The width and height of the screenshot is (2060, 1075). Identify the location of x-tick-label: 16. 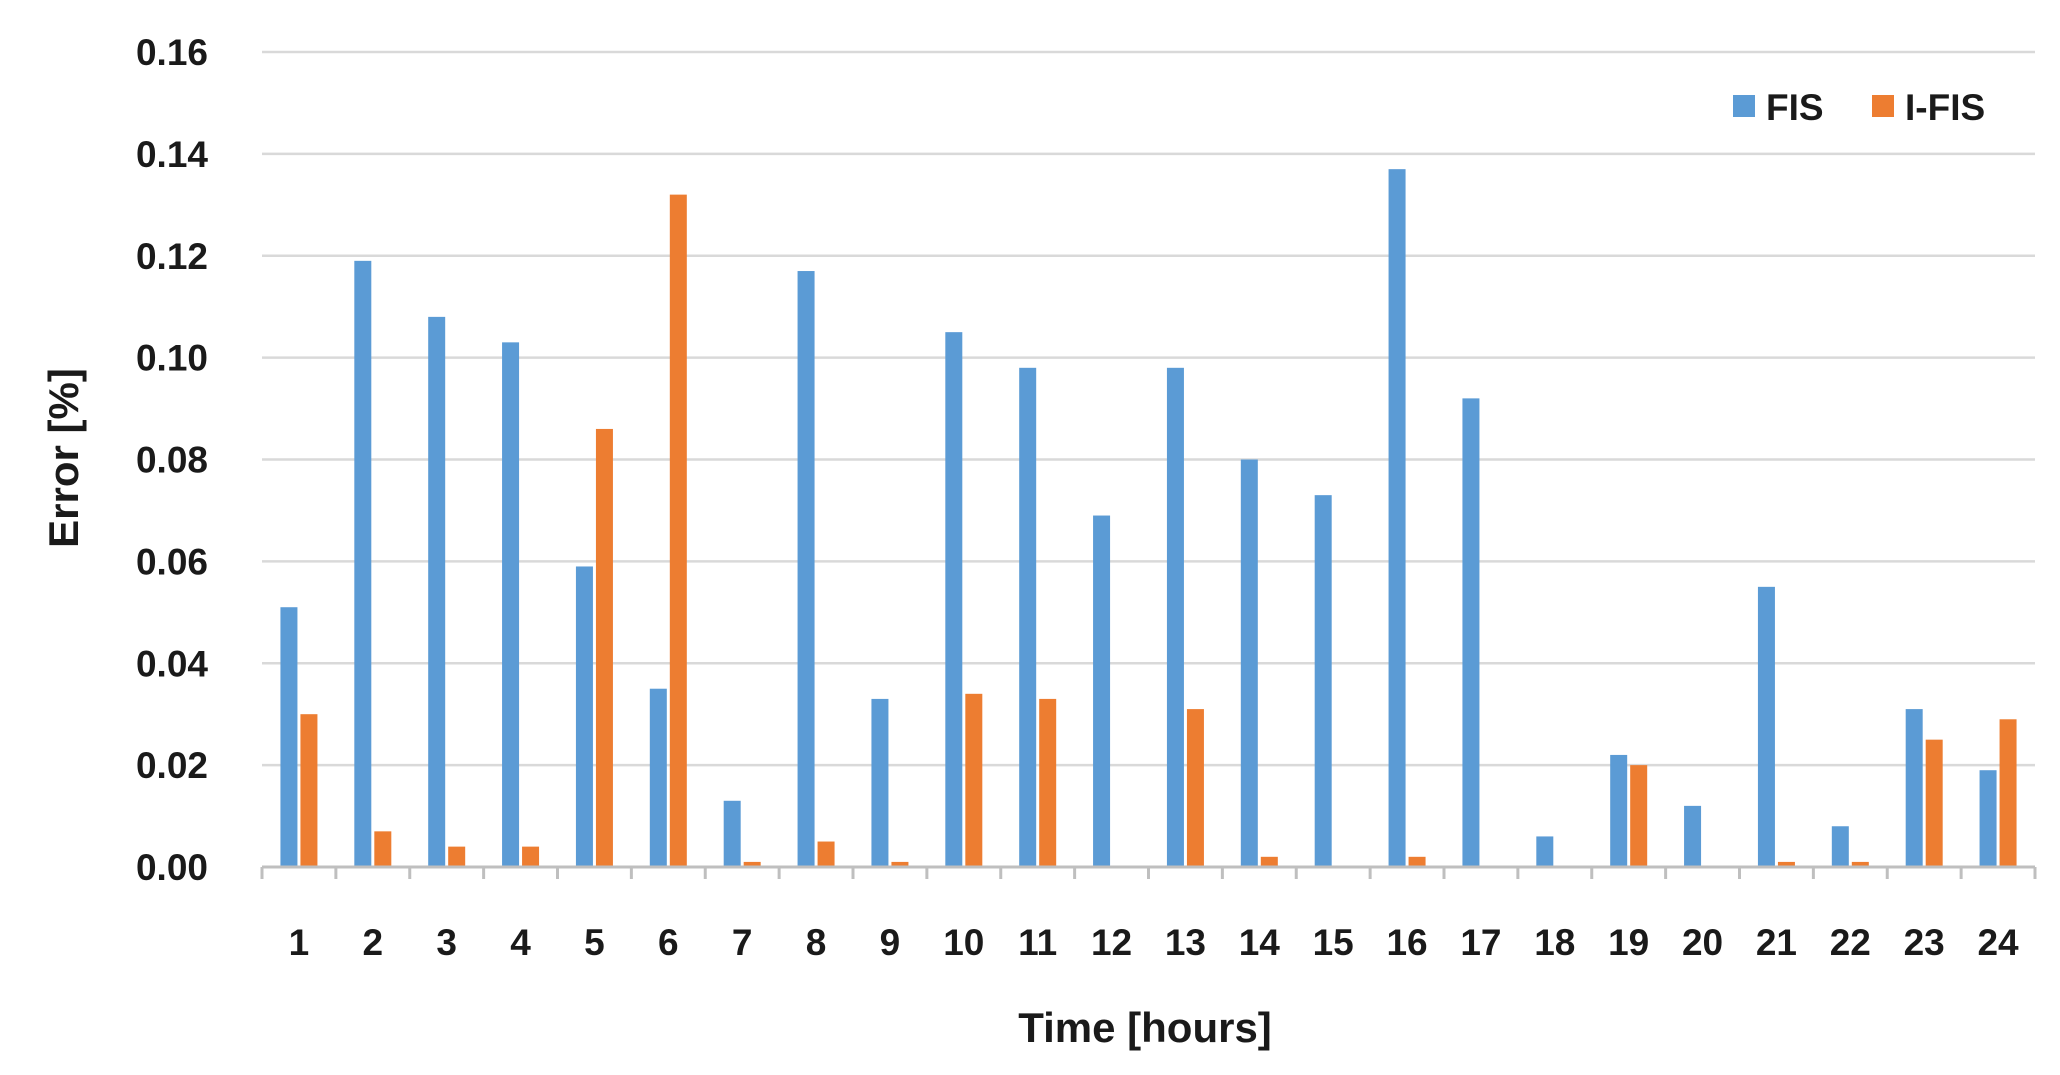
(1406, 942).